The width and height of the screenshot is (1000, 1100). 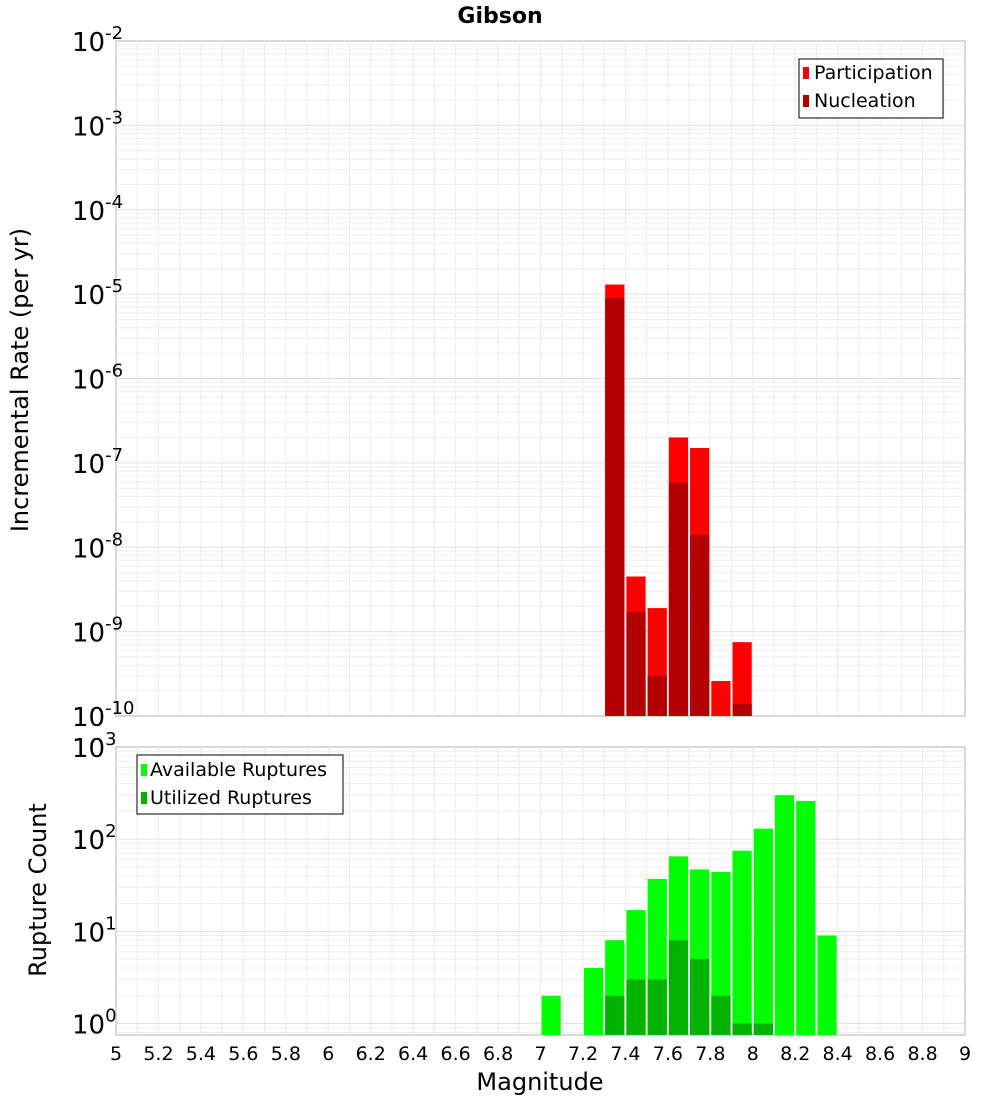 What do you see at coordinates (795, 1054) in the screenshot?
I see `x-tick-label: 8.2` at bounding box center [795, 1054].